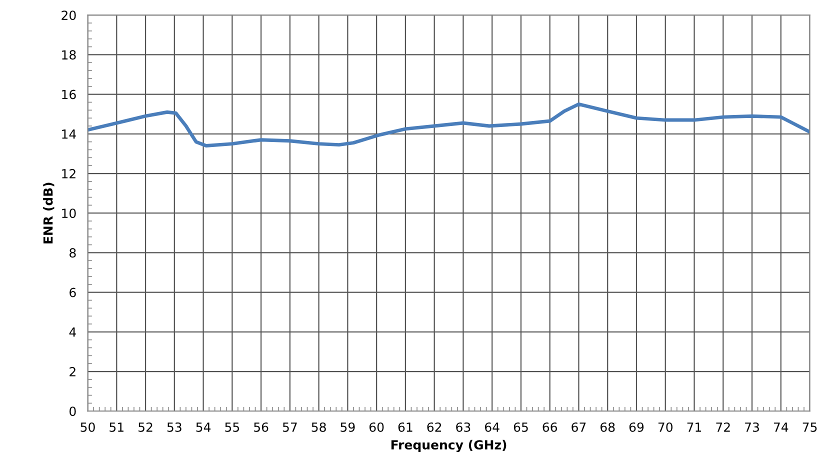 The image size is (828, 472). What do you see at coordinates (492, 427) in the screenshot?
I see `x-tick-label: 64` at bounding box center [492, 427].